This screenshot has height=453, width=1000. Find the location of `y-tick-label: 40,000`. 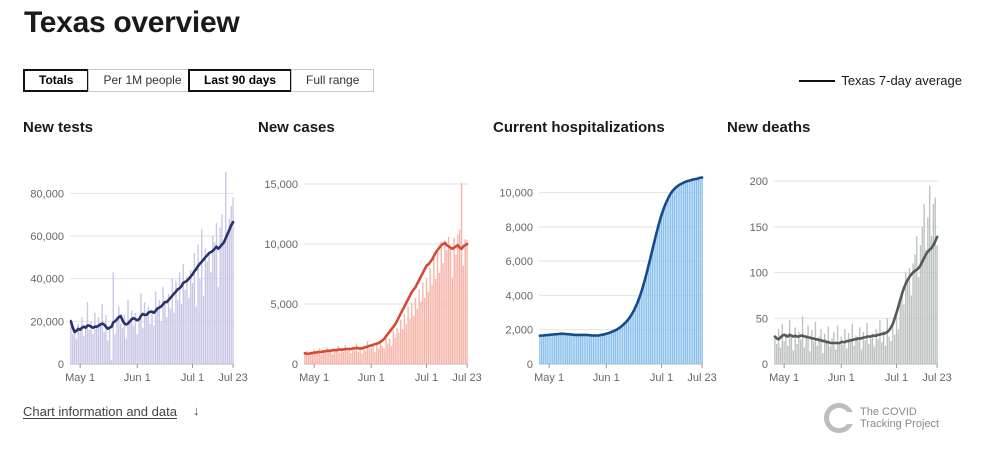

y-tick-label: 40,000 is located at coordinates (47, 280).